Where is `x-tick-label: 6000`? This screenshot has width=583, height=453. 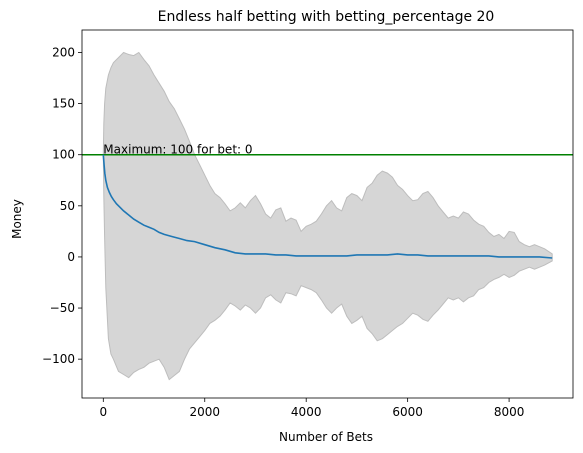
x-tick-label: 6000 is located at coordinates (407, 412).